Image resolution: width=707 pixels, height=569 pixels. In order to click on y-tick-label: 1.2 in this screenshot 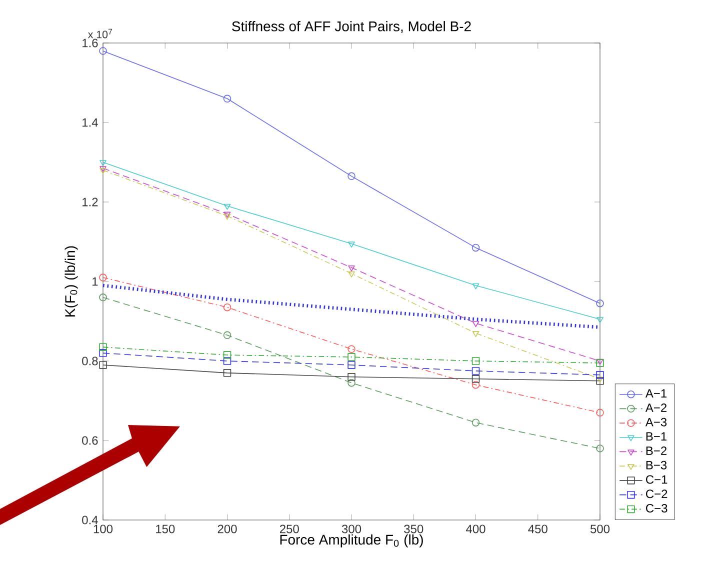, I will do `click(90, 202)`.